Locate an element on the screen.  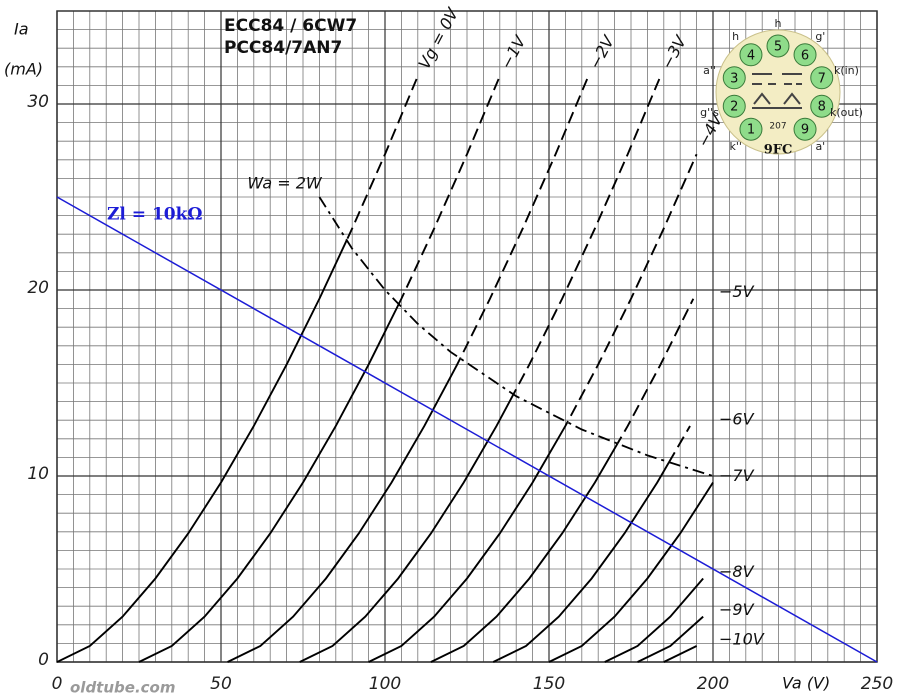
y-tick-label: 20 is located at coordinates (38, 288).